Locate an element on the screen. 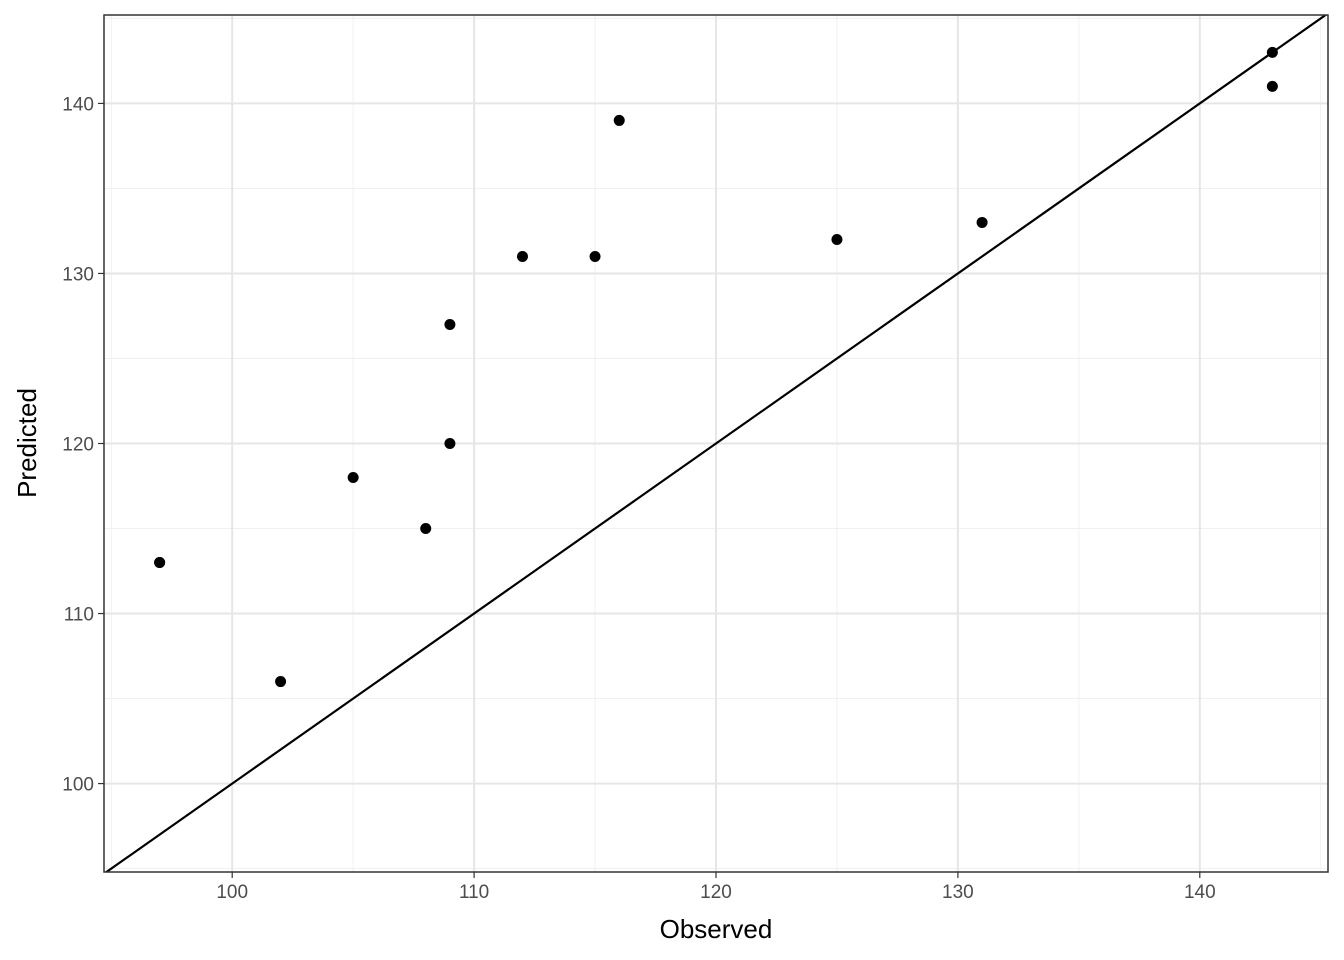 The image size is (1344, 960). x-axis-title: Observed is located at coordinates (716, 929).